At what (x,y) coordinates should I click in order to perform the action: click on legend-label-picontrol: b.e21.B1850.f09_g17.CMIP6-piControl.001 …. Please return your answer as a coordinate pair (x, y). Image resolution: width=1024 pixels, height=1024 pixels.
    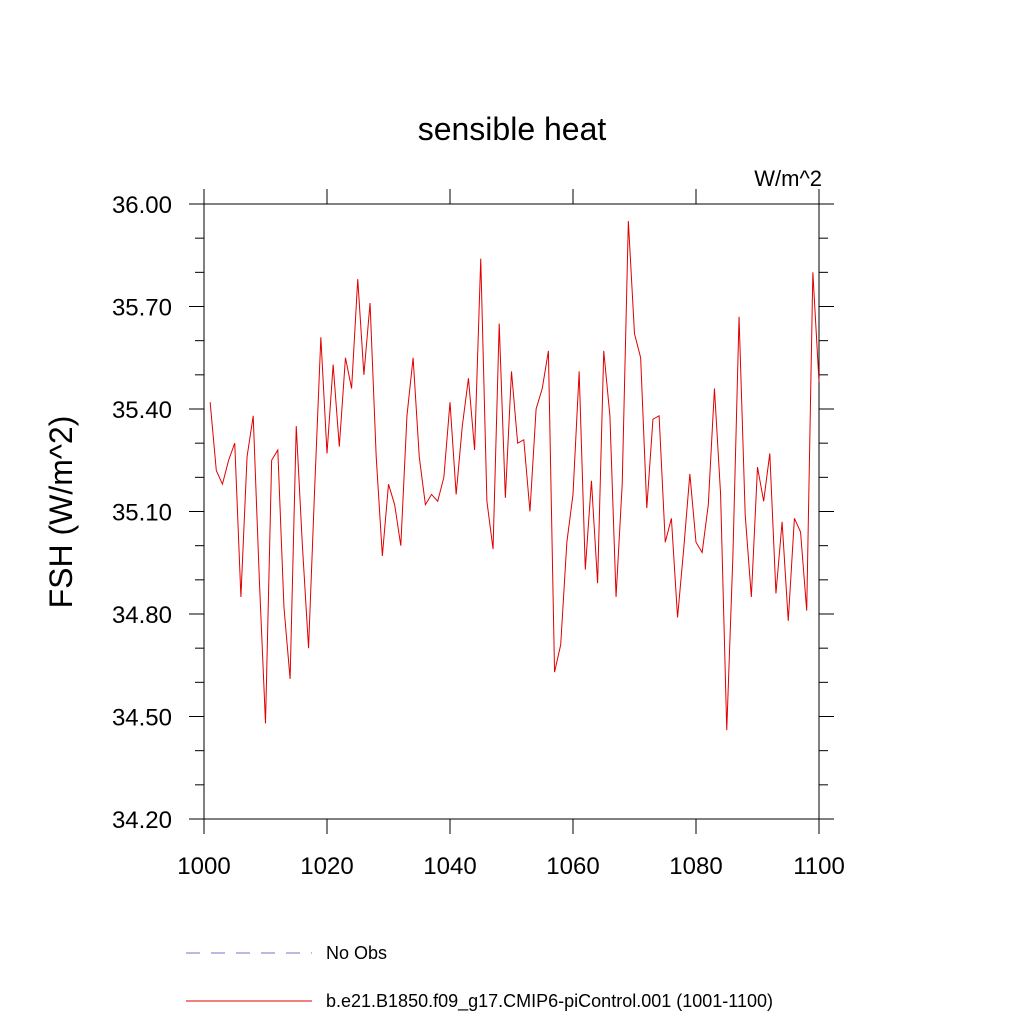
    Looking at the image, I should click on (549, 1001).